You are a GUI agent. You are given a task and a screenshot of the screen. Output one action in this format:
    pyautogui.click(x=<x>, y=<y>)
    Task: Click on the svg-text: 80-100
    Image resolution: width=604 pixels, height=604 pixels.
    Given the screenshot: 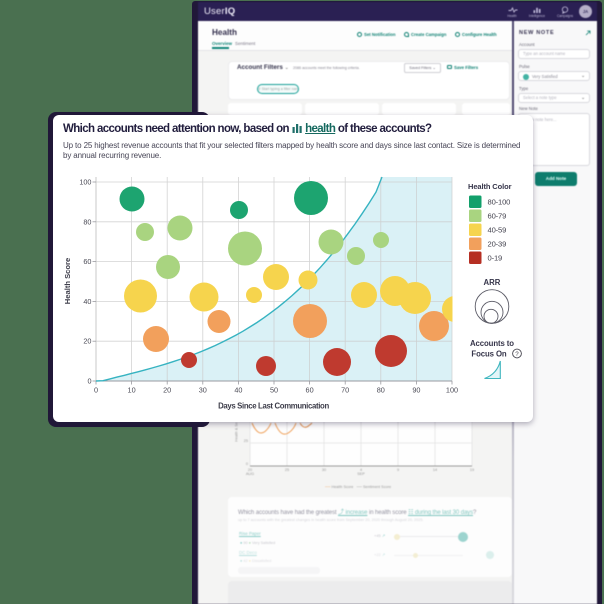 What is the action you would take?
    pyautogui.click(x=499, y=202)
    